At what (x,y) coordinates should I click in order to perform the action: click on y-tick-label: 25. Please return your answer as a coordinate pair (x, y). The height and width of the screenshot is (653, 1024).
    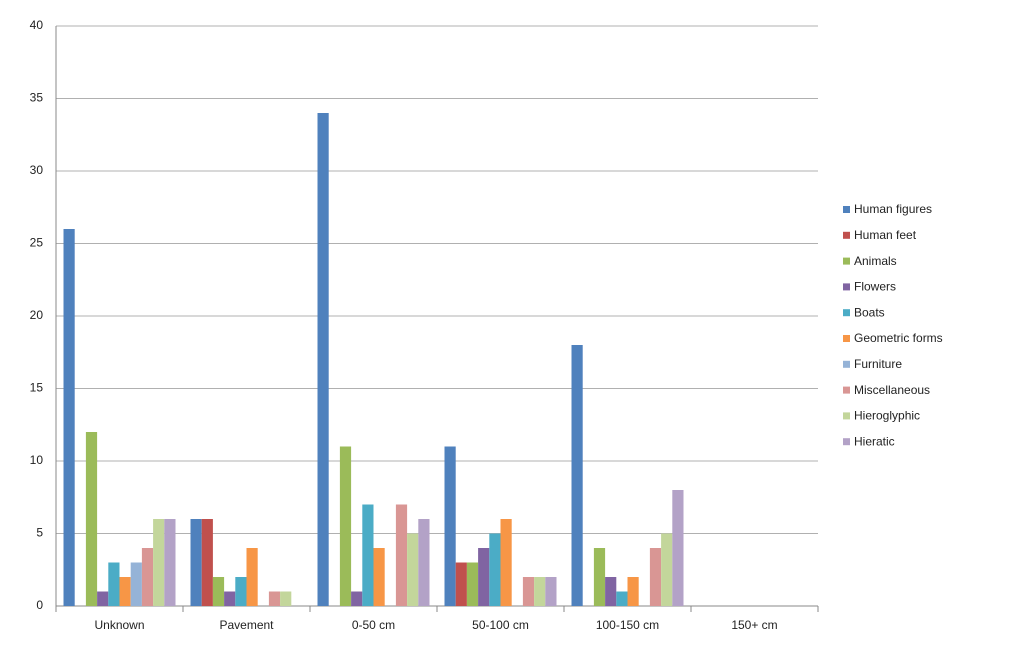
    Looking at the image, I should click on (37, 243).